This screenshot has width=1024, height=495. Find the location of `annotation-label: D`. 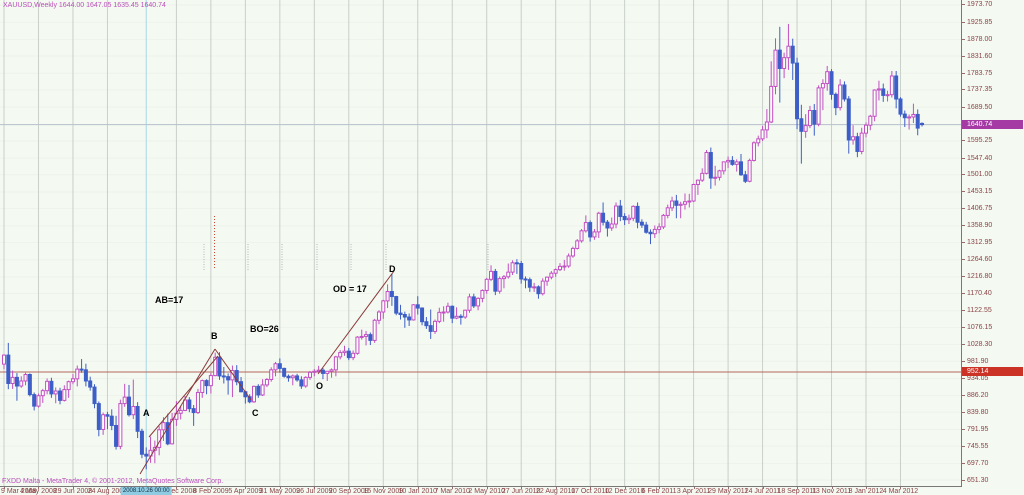

annotation-label: D is located at coordinates (392, 269).